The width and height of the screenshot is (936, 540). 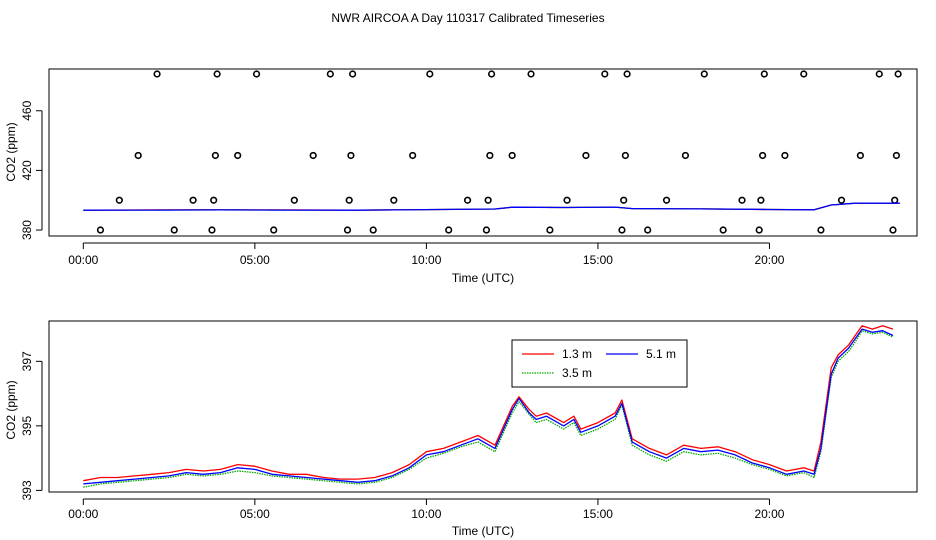 What do you see at coordinates (27, 110) in the screenshot?
I see `y-tick-label: 460` at bounding box center [27, 110].